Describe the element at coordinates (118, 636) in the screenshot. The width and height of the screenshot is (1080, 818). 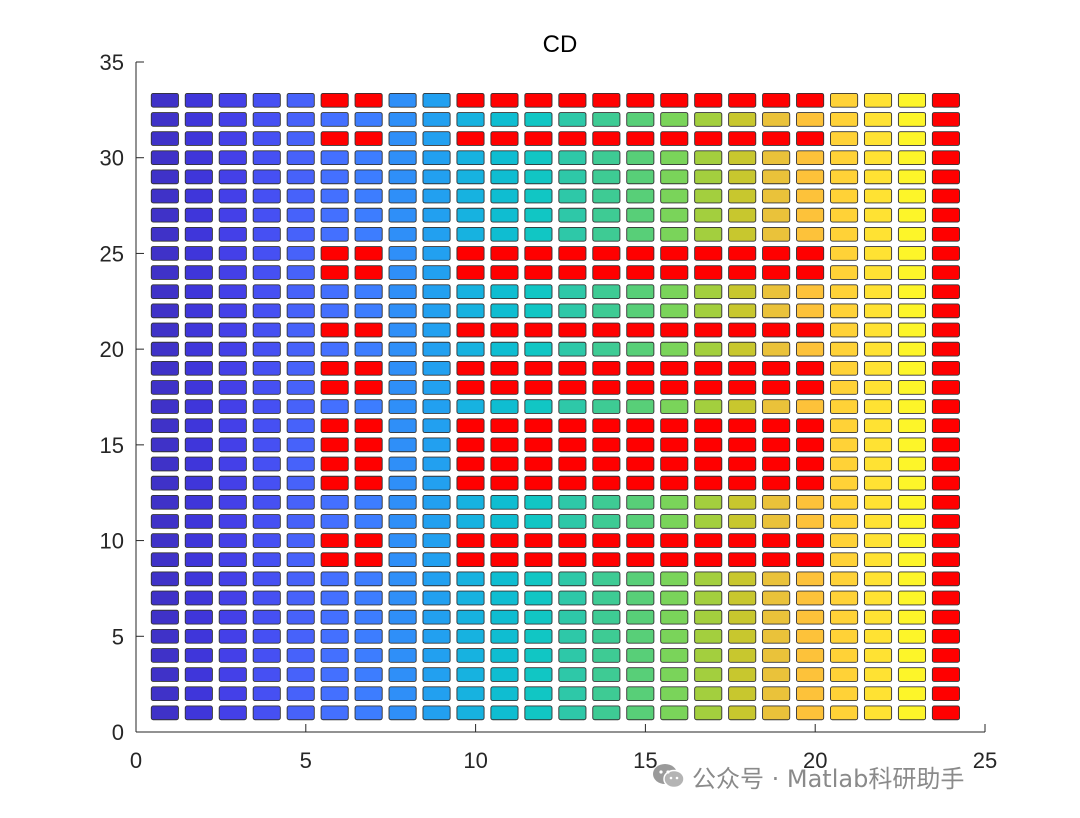
I see `y-tick-label: 5` at that location.